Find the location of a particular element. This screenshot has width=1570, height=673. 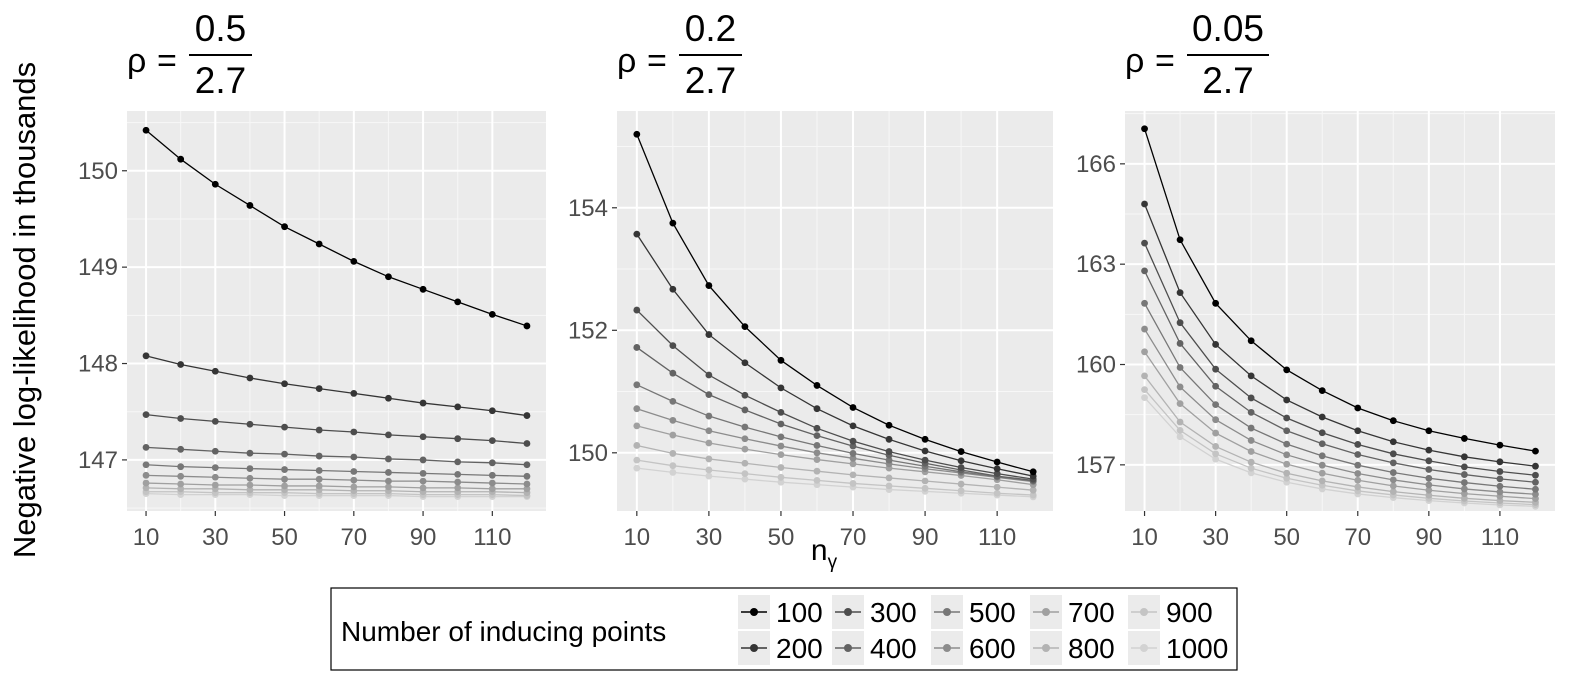

legend-item-400: 400 is located at coordinates (874, 648).